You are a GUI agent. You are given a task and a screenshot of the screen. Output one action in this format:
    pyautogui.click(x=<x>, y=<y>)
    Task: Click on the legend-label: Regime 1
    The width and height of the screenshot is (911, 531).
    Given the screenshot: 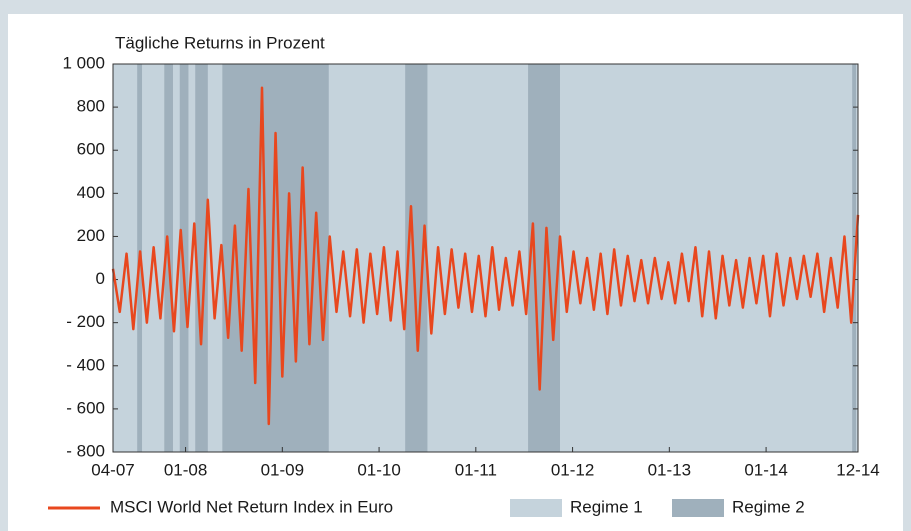 What is the action you would take?
    pyautogui.click(x=606, y=506)
    